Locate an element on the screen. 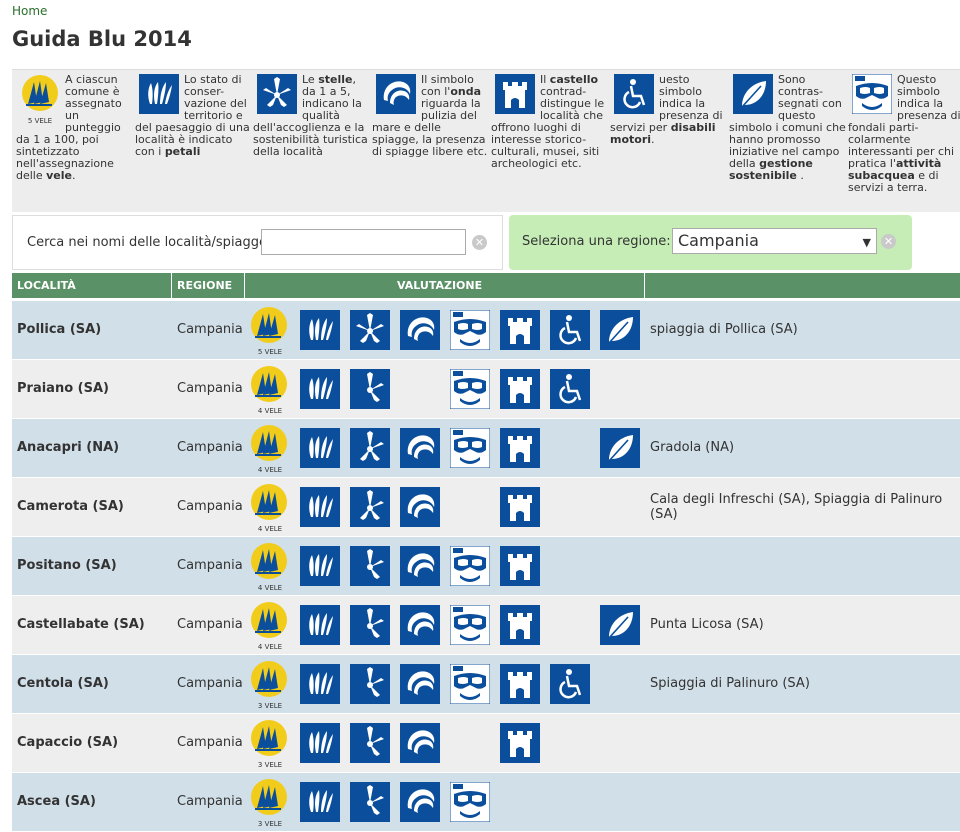 Image resolution: width=960 pixels, height=832 pixels. table-row: Positano (SA) Campania 4 VELE is located at coordinates (486, 566).